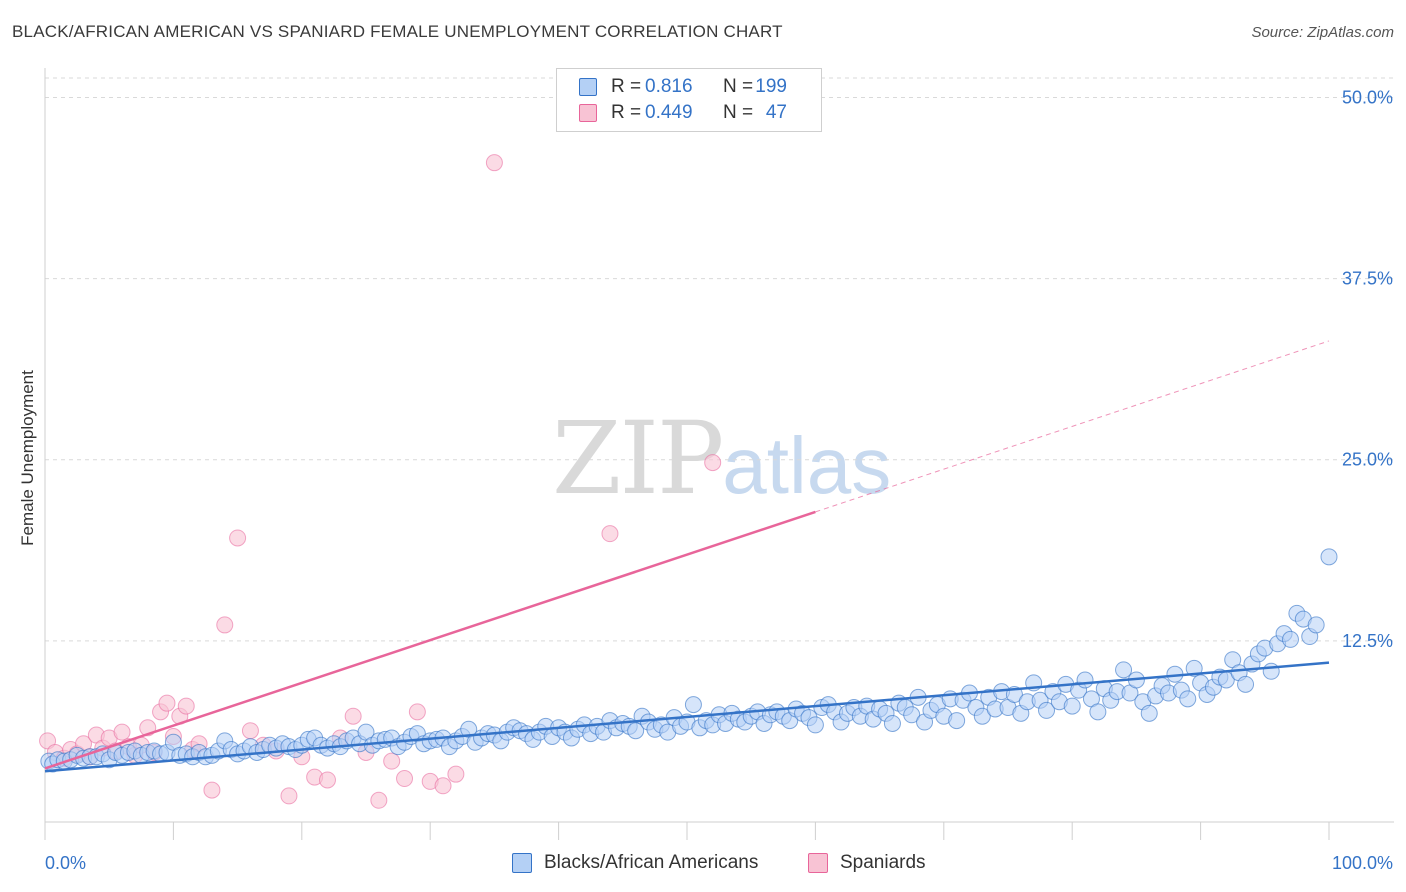 This screenshot has width=1406, height=892. I want to click on watermark: ZIPatlas, so click(721, 458).